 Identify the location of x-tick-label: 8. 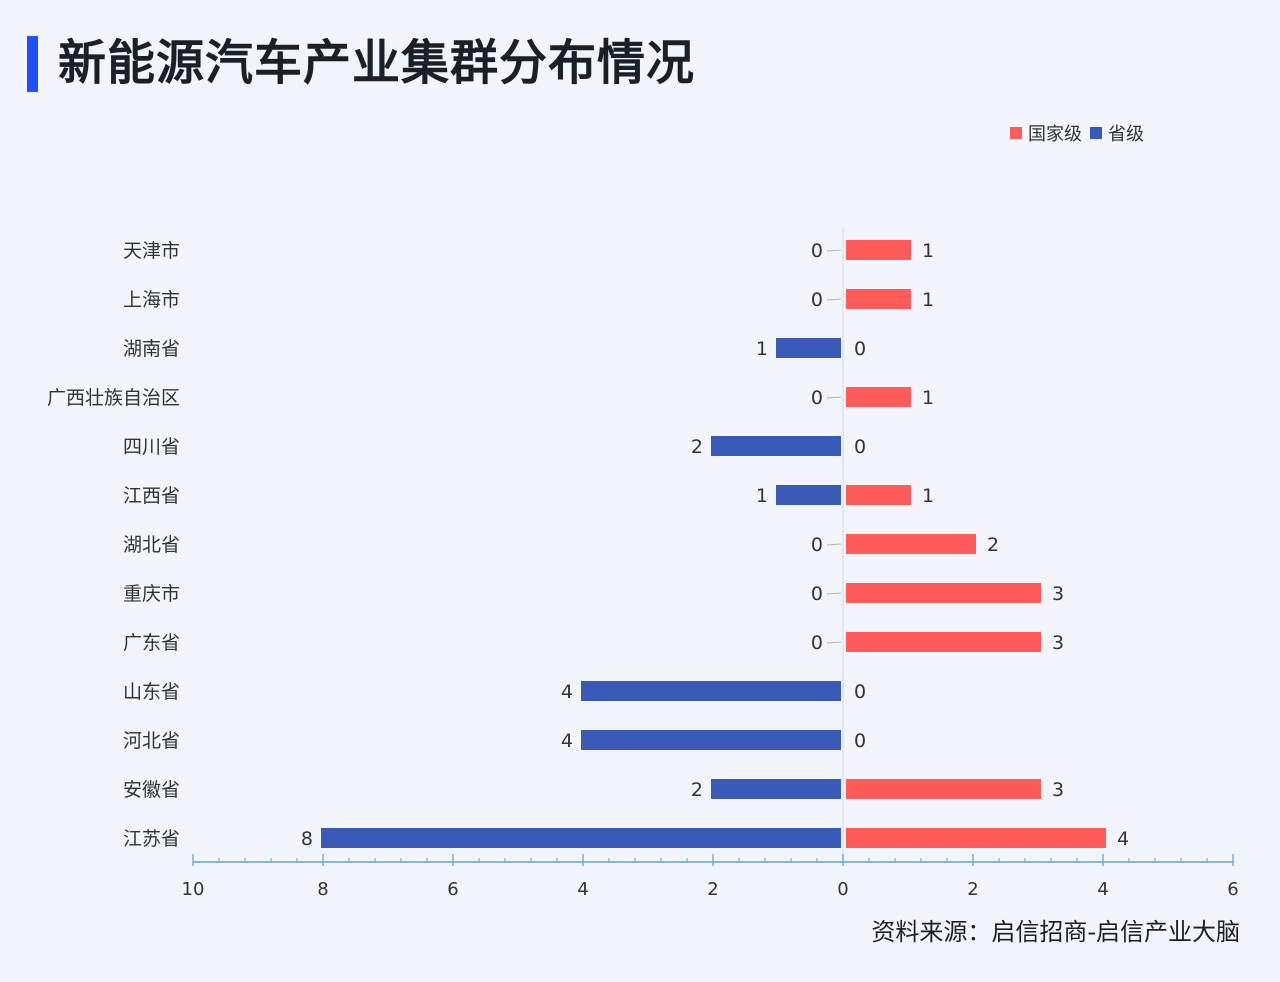
(322, 889).